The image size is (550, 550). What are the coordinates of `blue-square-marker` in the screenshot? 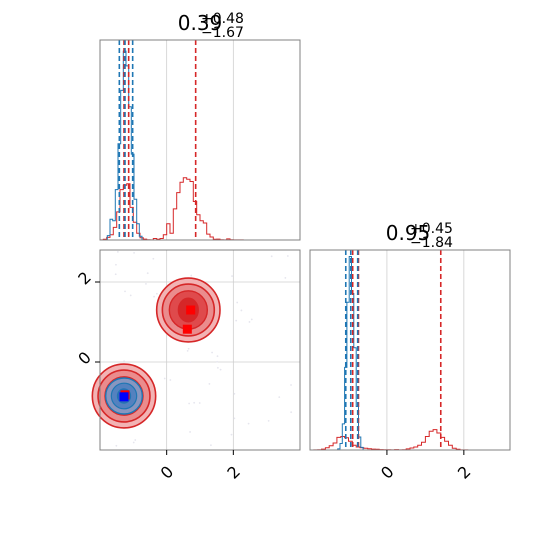 It's located at (124, 397).